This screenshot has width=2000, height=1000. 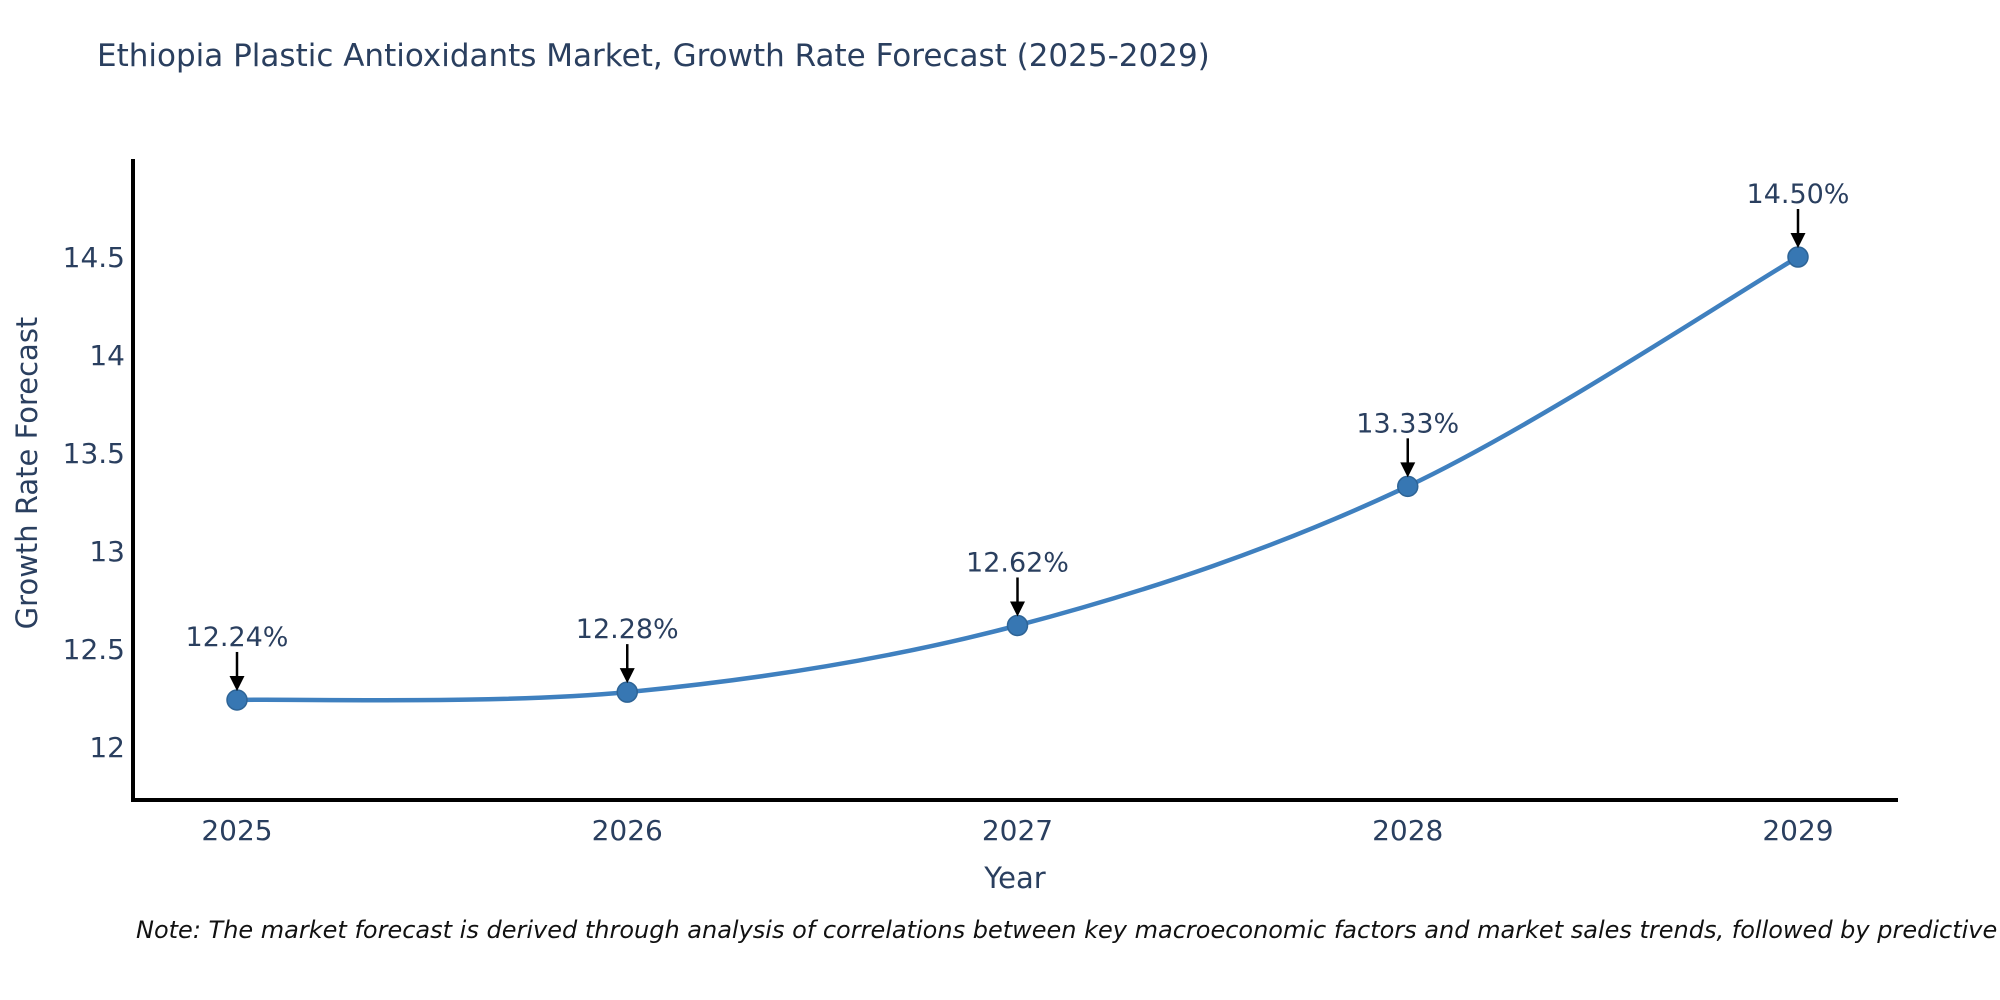 I want to click on y-tick-label: 14.5, so click(x=94, y=257).